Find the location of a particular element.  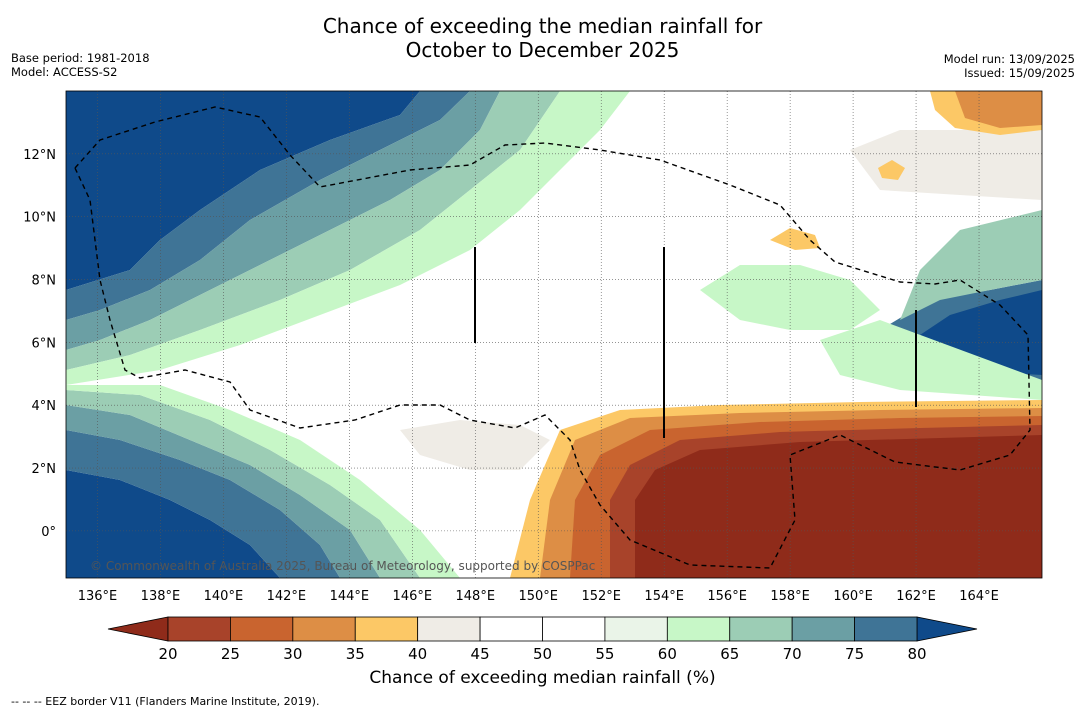

lon-tick-label: 152°E is located at coordinates (601, 596).